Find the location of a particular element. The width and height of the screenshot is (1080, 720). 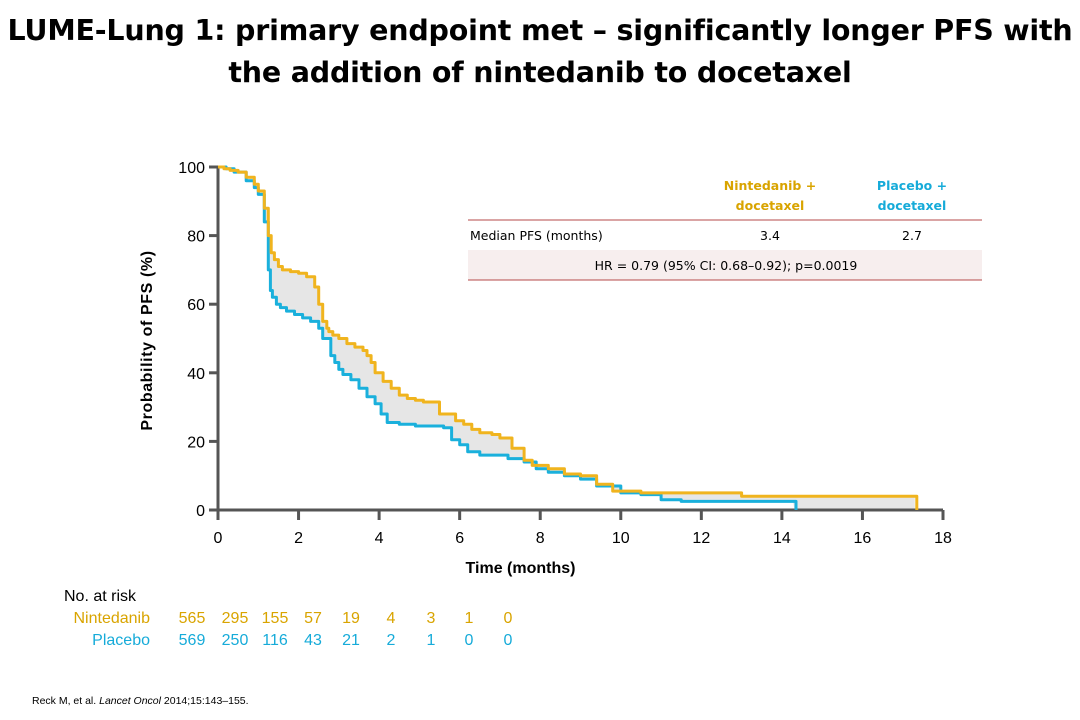

pfs-table-lines is located at coordinates (725, 250).